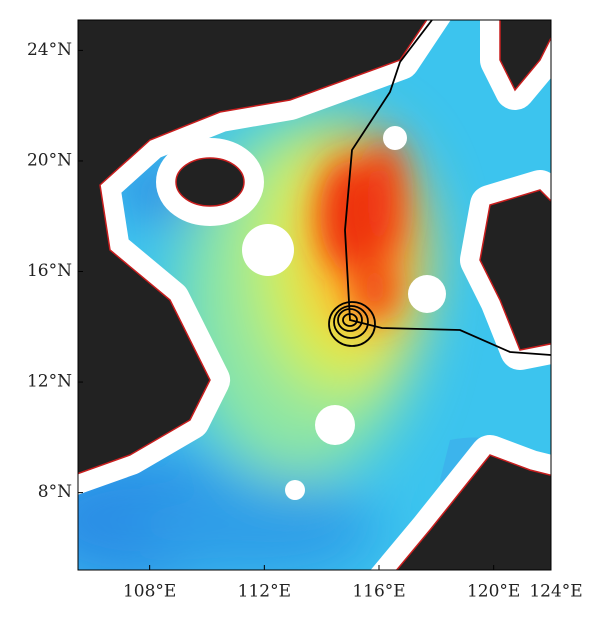  I want to click on x-tick-label: 124°E, so click(555, 592).